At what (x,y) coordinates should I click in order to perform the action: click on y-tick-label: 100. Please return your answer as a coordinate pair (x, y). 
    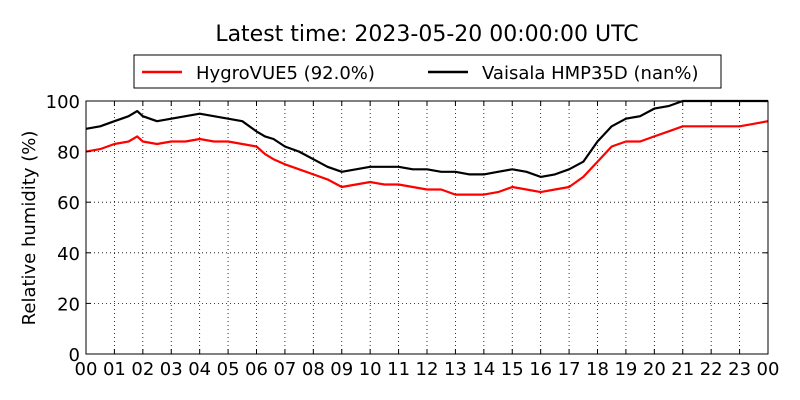
    Looking at the image, I should click on (63, 102).